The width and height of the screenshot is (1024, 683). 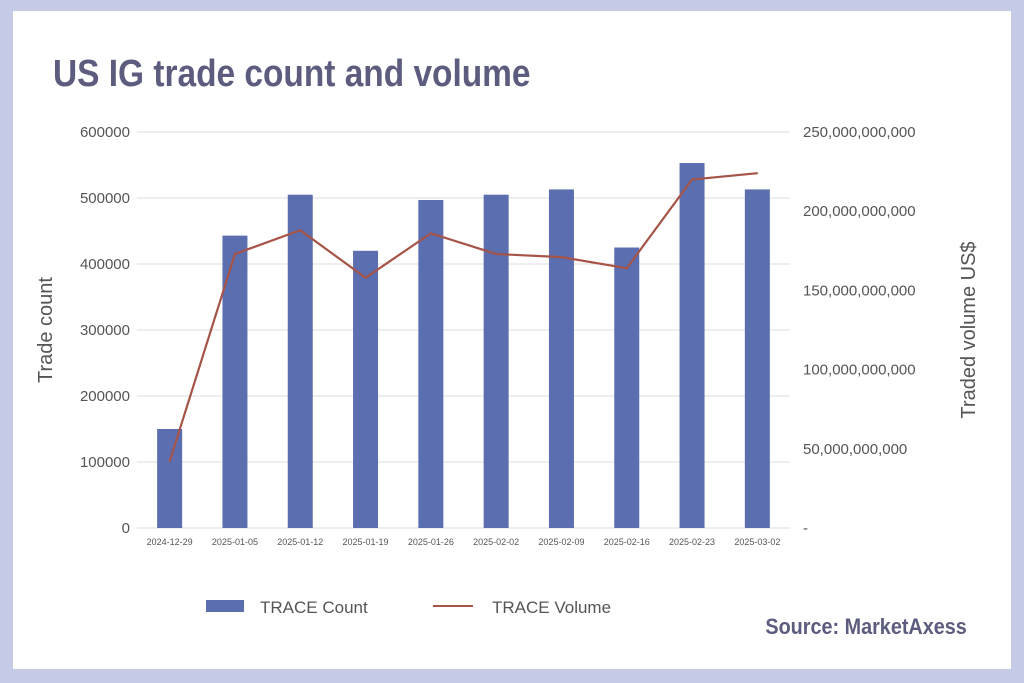 What do you see at coordinates (561, 542) in the screenshot?
I see `x-tick-label: 2025-02-09` at bounding box center [561, 542].